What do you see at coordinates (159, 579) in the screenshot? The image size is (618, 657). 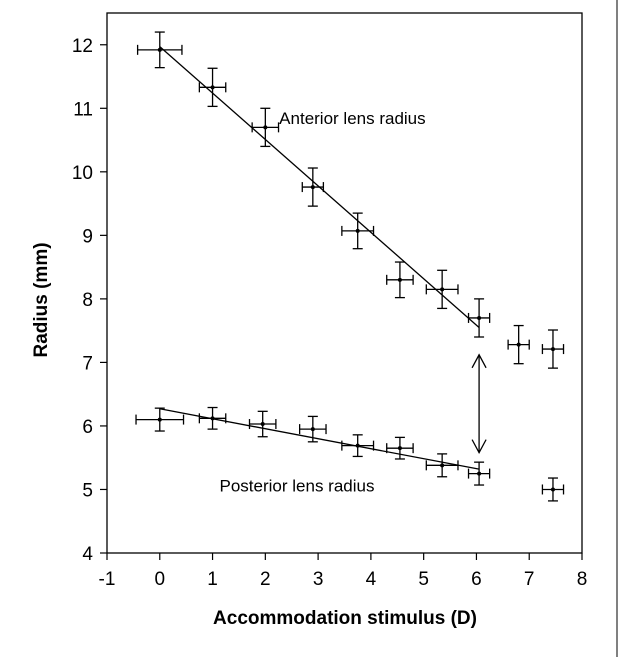 I see `x-tick-label: 0` at bounding box center [159, 579].